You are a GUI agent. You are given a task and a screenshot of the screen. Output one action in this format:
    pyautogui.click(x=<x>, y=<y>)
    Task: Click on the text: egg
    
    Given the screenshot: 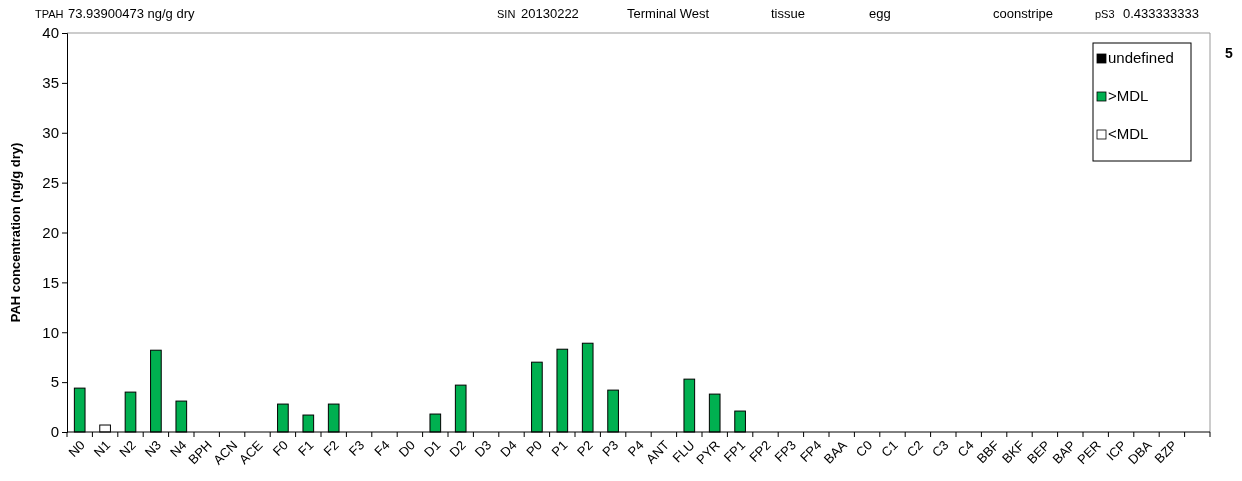 What is the action you would take?
    pyautogui.click(x=880, y=13)
    